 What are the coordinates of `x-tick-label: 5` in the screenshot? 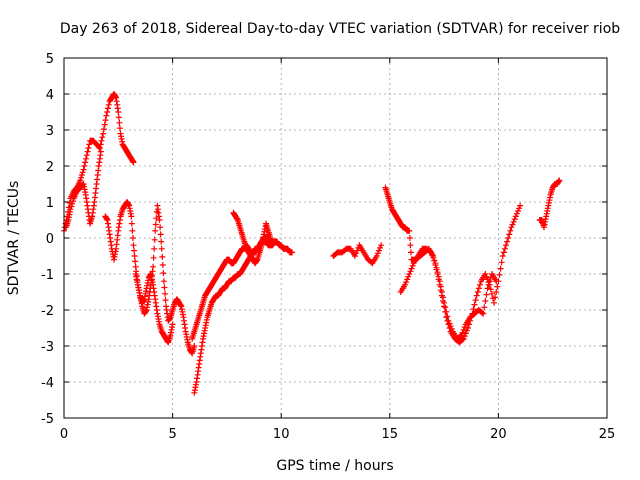 It's located at (172, 434).